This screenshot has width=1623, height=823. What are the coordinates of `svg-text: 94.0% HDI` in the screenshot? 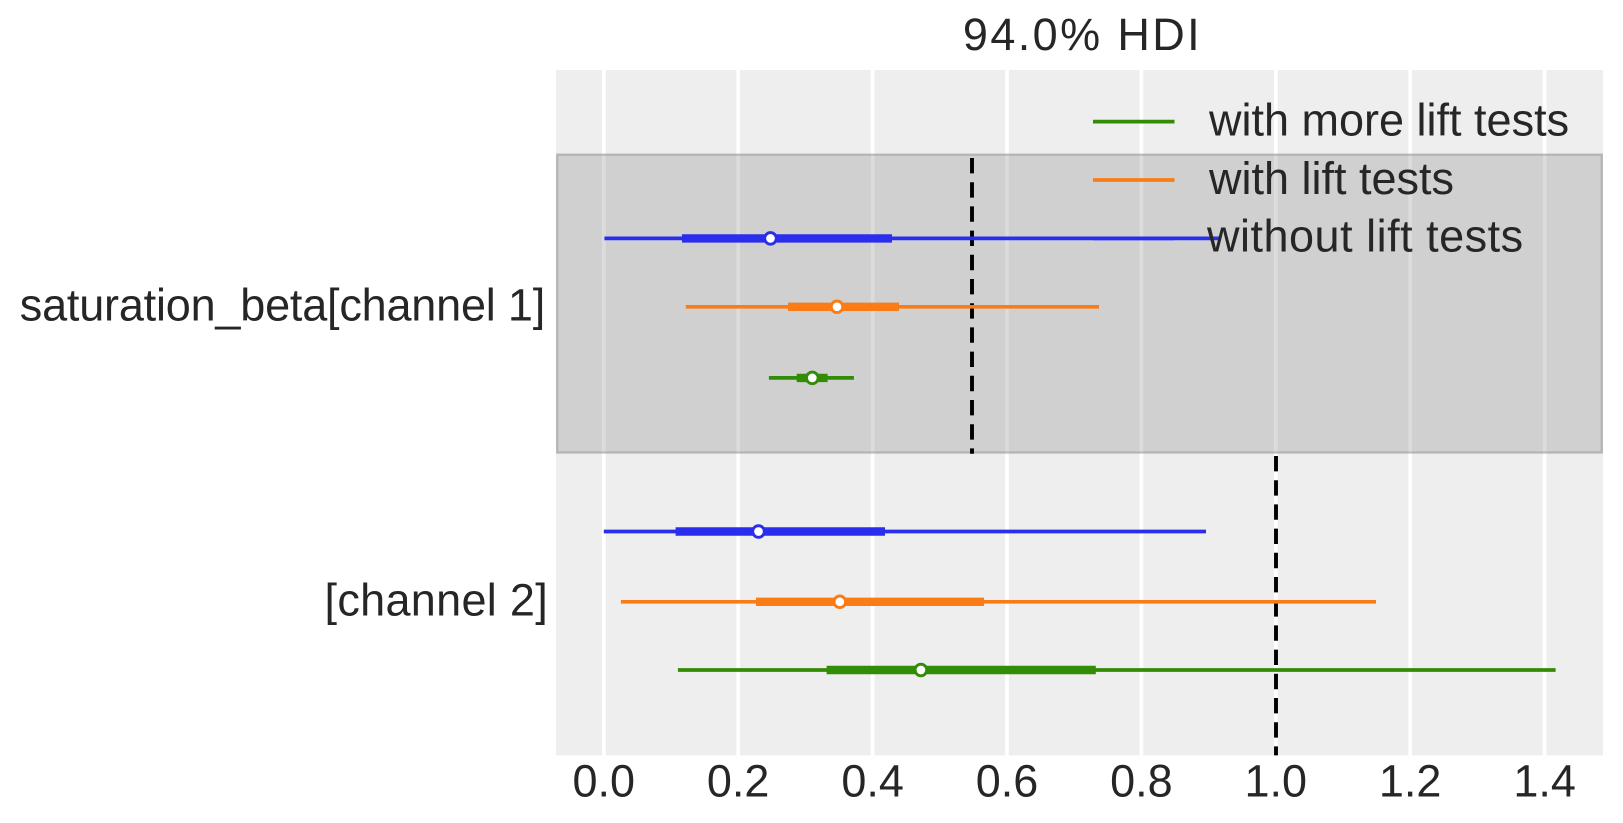 It's located at (1082, 34).